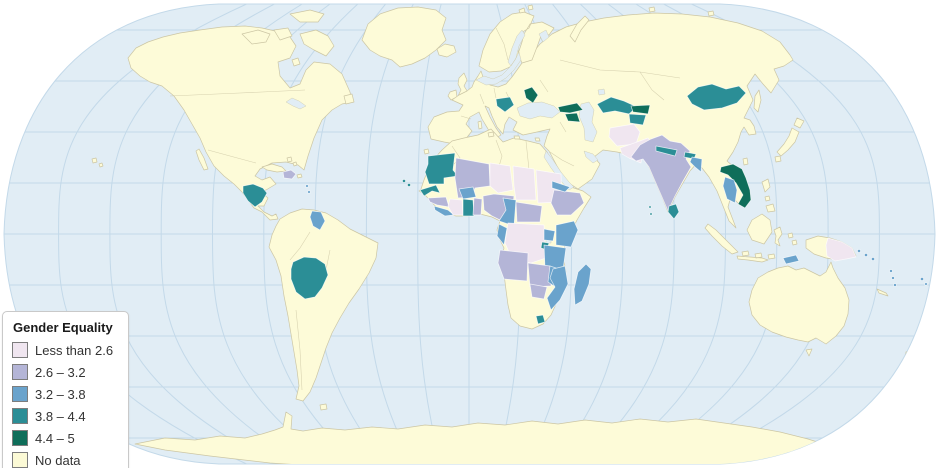 The width and height of the screenshot is (939, 468). What do you see at coordinates (768, 195) in the screenshot?
I see `landmass-philippines` at bounding box center [768, 195].